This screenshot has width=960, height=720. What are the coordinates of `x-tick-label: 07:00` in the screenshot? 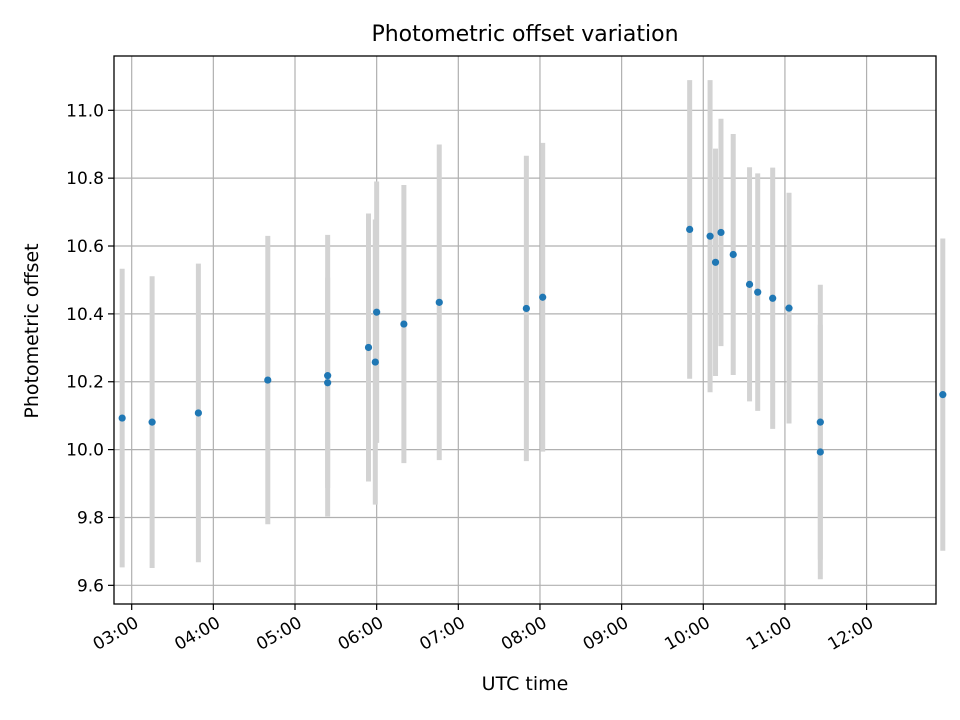 It's located at (442, 634).